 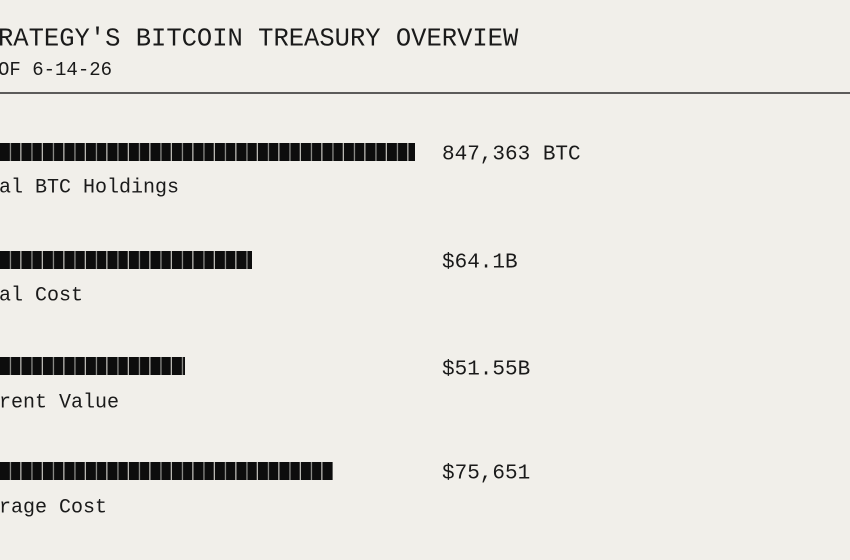 What do you see at coordinates (486, 474) in the screenshot?
I see `item-value: $75,651` at bounding box center [486, 474].